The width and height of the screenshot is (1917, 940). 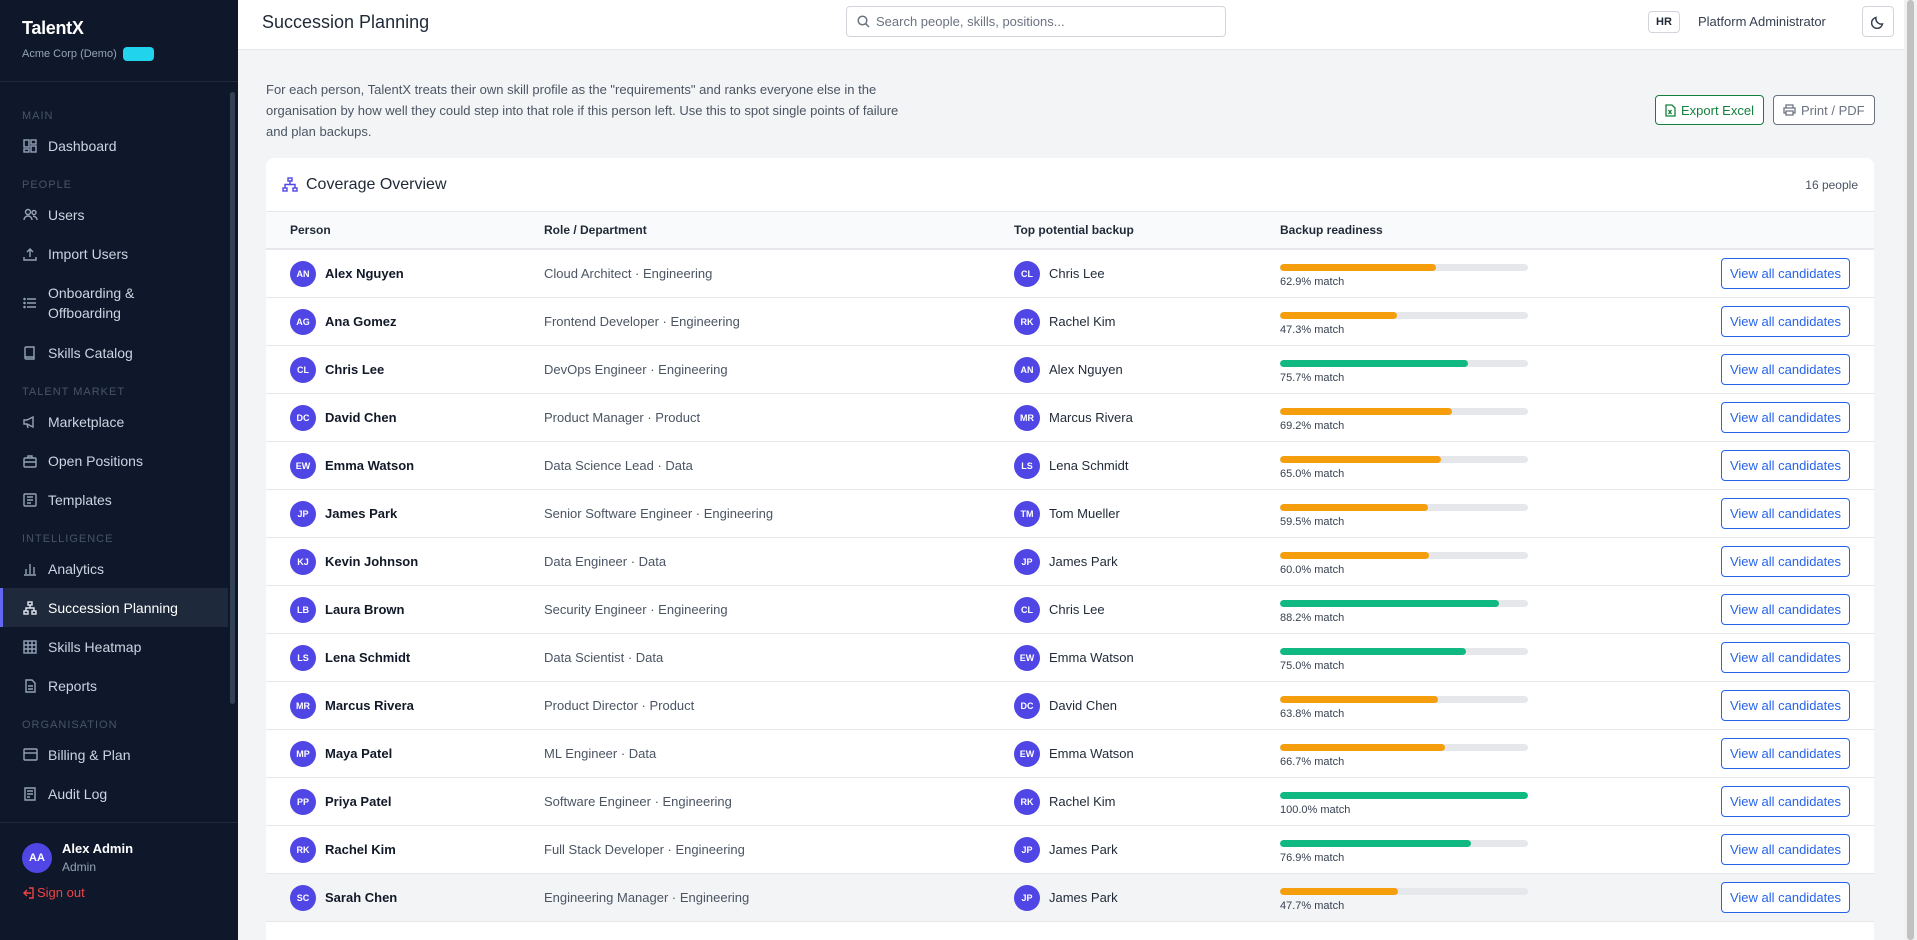 What do you see at coordinates (114, 646) in the screenshot?
I see `sidebar-item-skills-heatmap: Skills Heatmap` at bounding box center [114, 646].